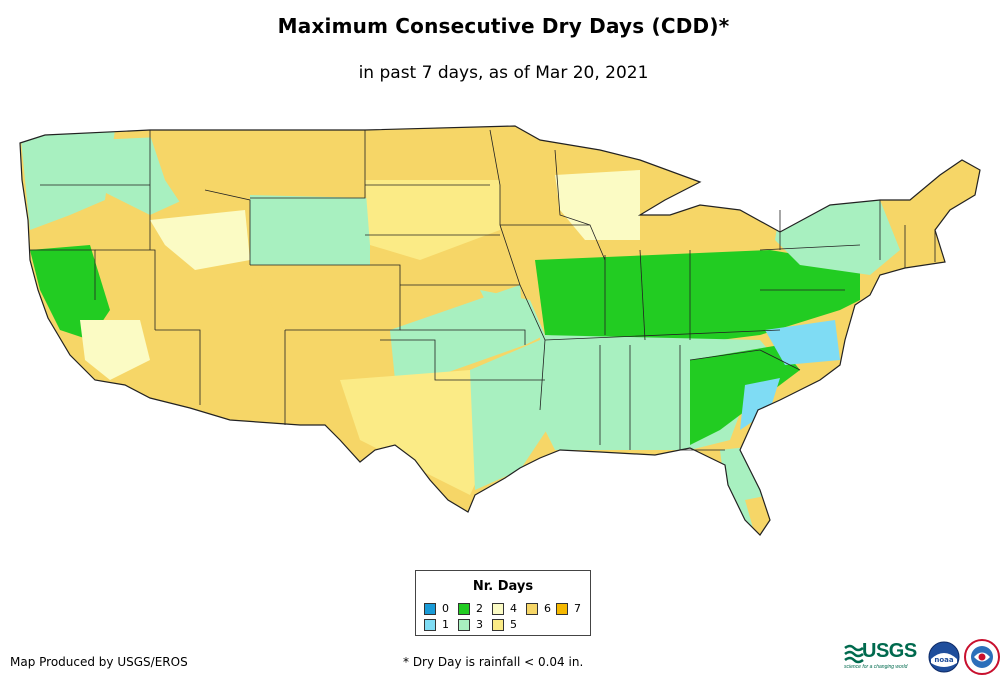 The width and height of the screenshot is (1007, 691). I want to click on legend: Nr. Days 0 1 2 3 4 5 6 7, so click(503, 603).